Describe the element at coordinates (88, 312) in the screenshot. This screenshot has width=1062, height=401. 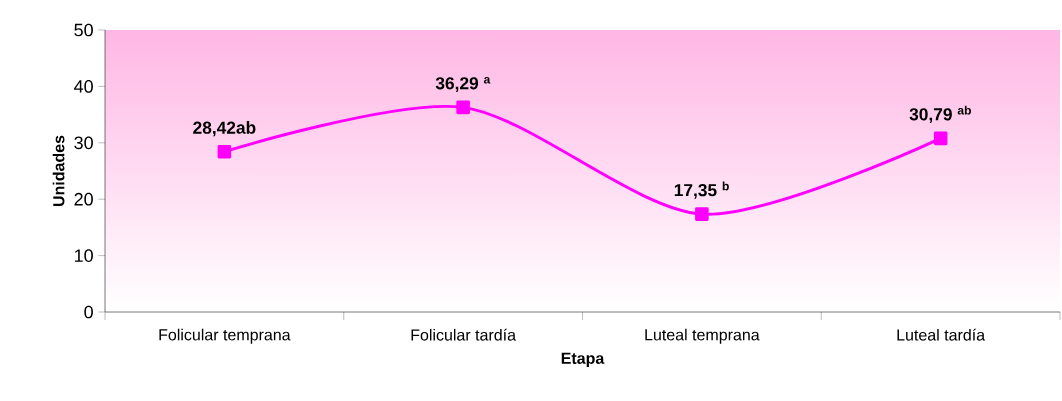
I see `y-tick-label: 0` at that location.